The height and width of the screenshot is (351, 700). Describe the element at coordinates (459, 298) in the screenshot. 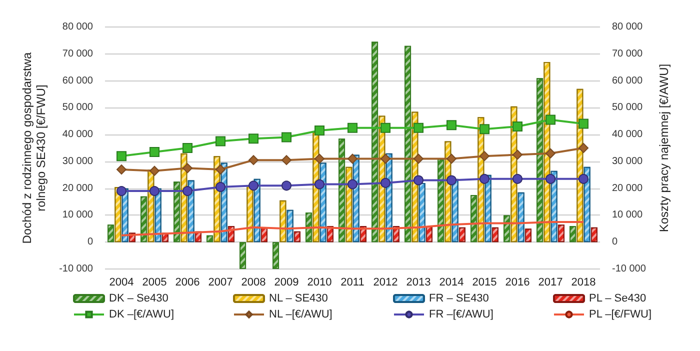

I see `legend-label: FR – SE430` at that location.